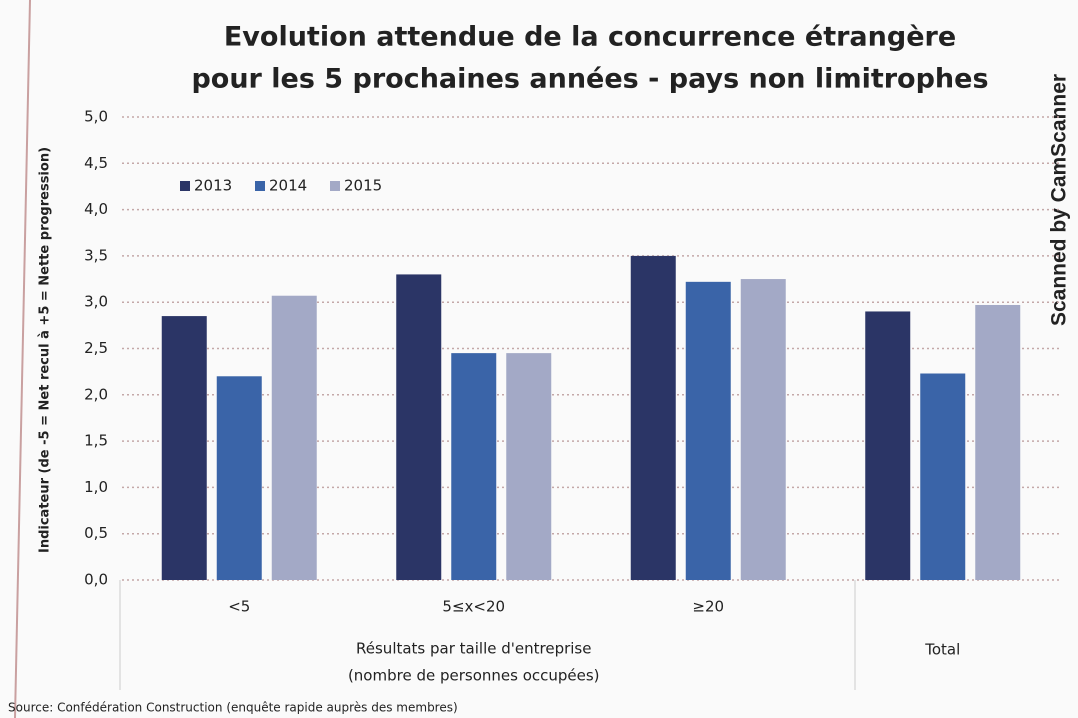 This screenshot has width=1078, height=718. What do you see at coordinates (288, 186) in the screenshot?
I see `legend-label: 2014` at bounding box center [288, 186].